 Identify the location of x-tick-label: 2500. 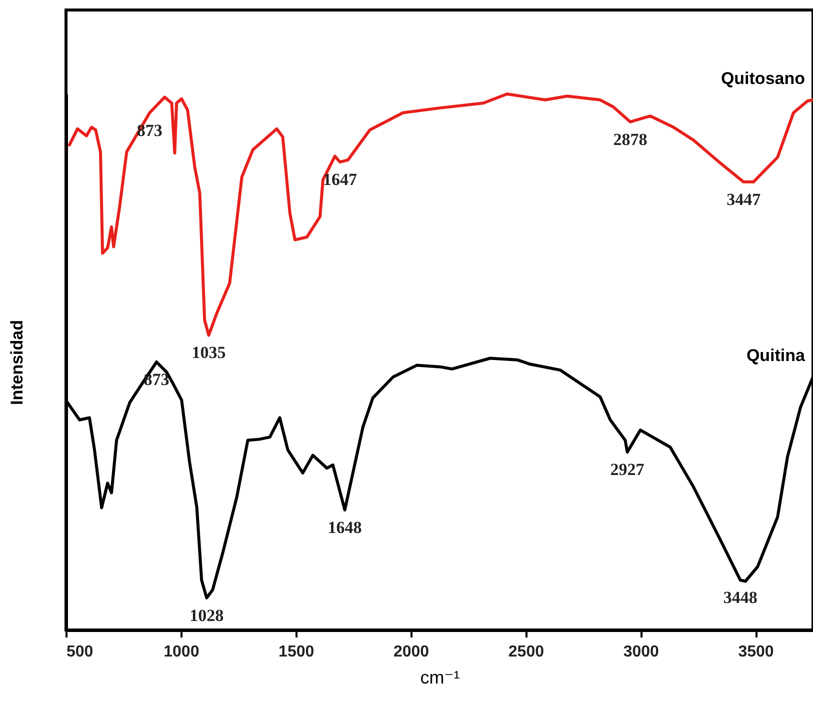
(526, 652).